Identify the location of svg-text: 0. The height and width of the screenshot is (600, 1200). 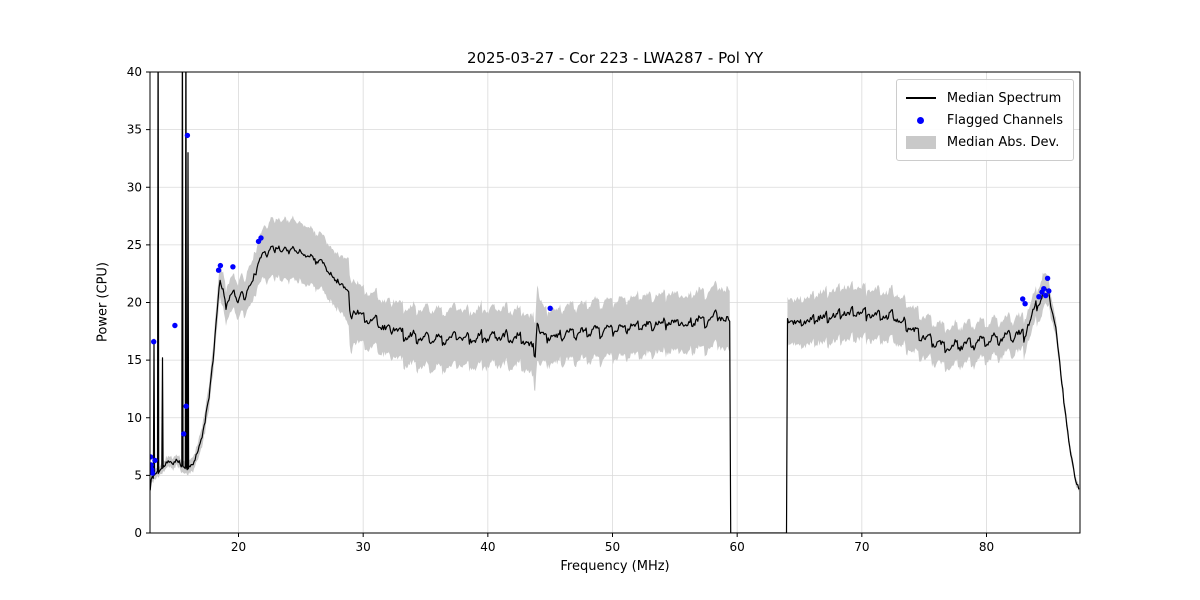
(138, 533).